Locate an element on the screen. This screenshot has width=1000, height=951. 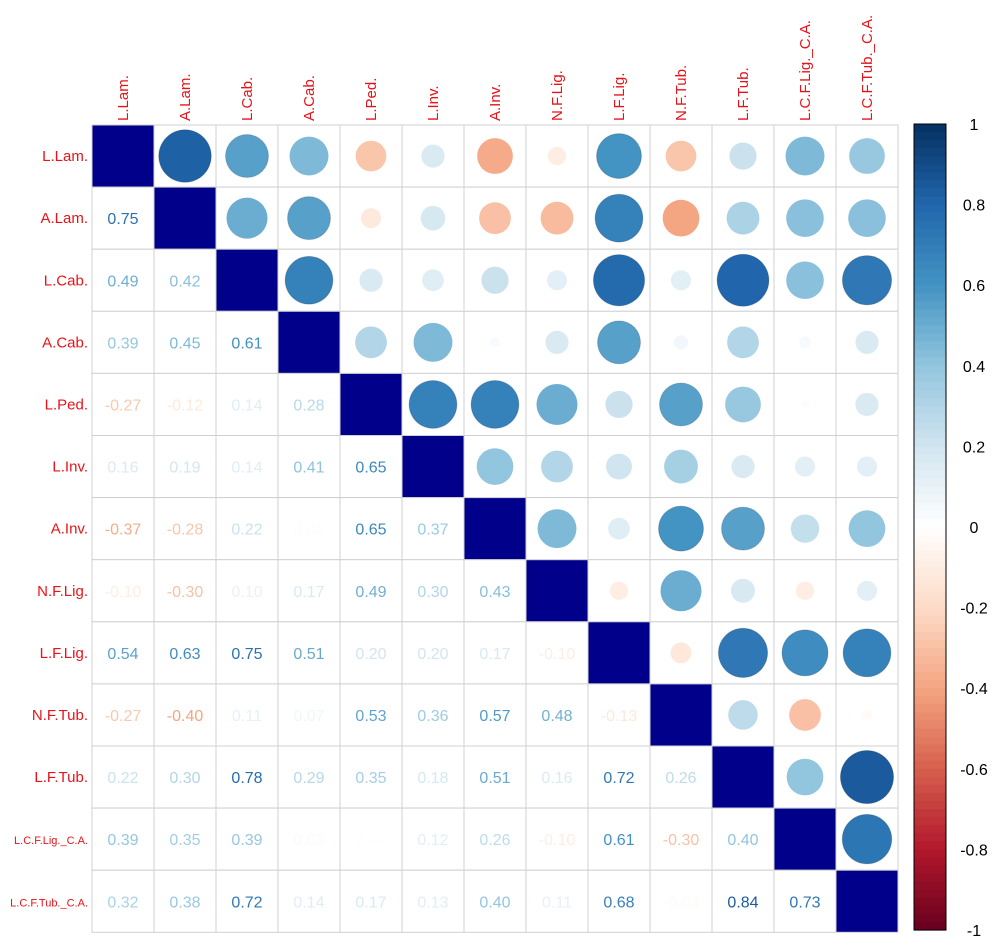
correlation-value-label: 0.75 is located at coordinates (122, 219).